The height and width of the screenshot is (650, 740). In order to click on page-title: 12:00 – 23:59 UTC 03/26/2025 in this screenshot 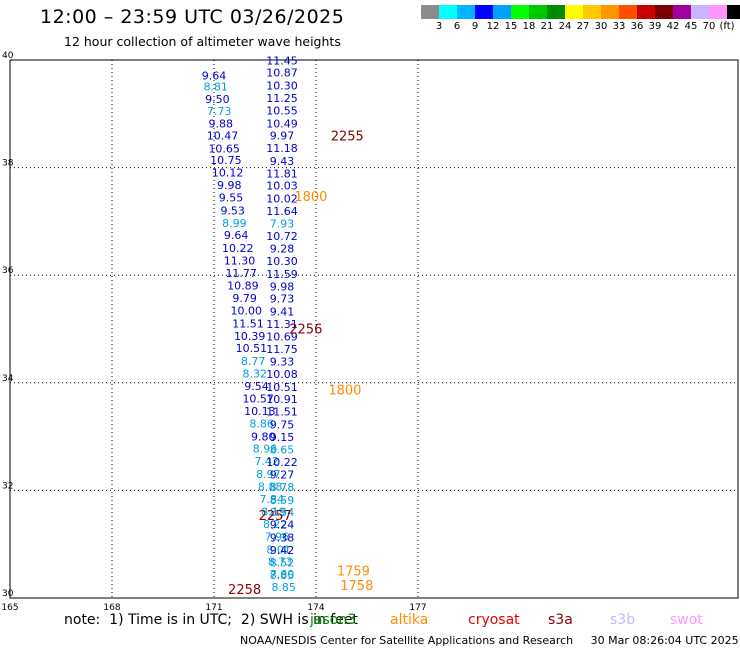, I will do `click(192, 17)`.